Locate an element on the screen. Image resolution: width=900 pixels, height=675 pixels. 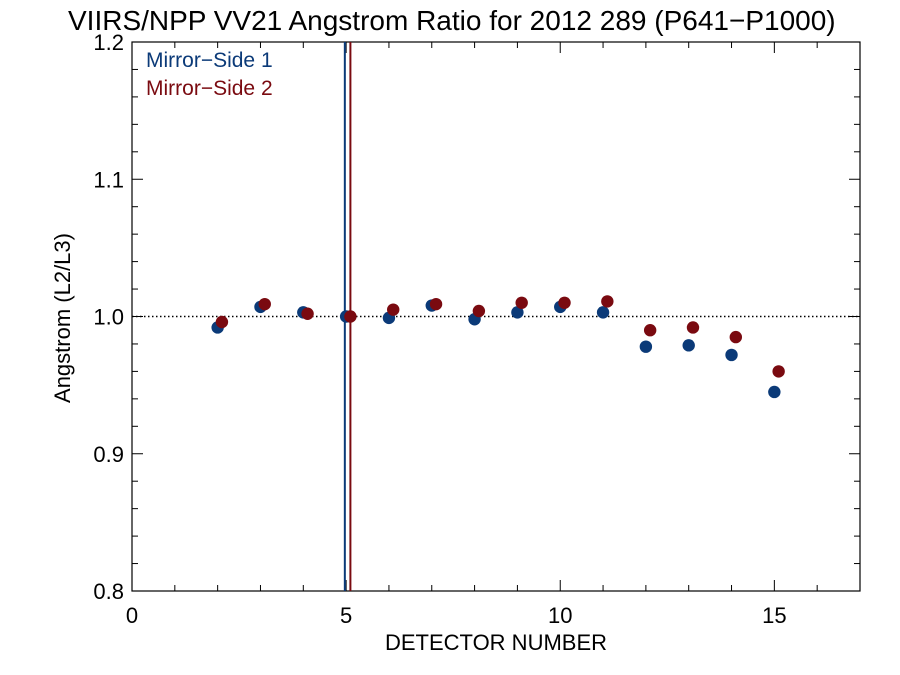
x-tick-label: 0 is located at coordinates (132, 615).